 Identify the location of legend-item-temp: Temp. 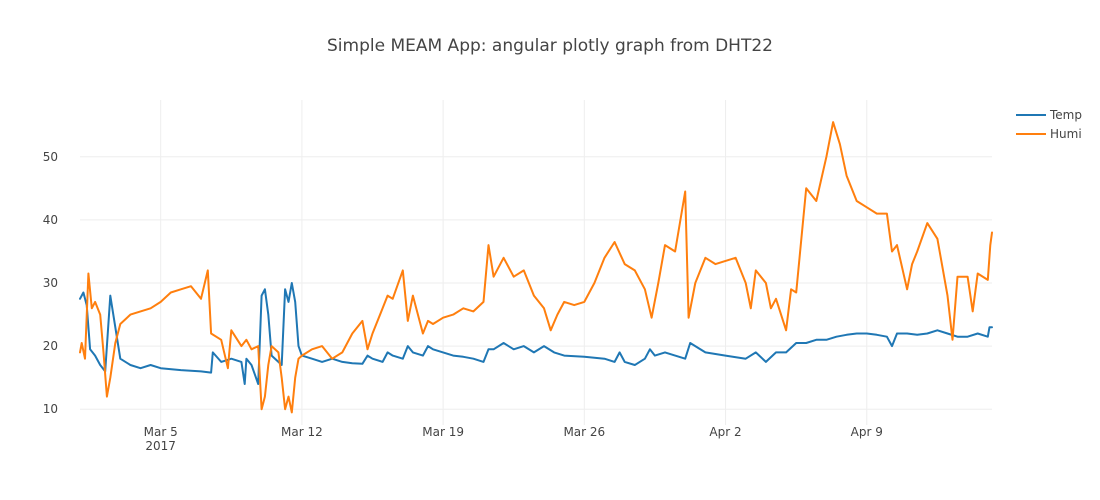
(1049, 115).